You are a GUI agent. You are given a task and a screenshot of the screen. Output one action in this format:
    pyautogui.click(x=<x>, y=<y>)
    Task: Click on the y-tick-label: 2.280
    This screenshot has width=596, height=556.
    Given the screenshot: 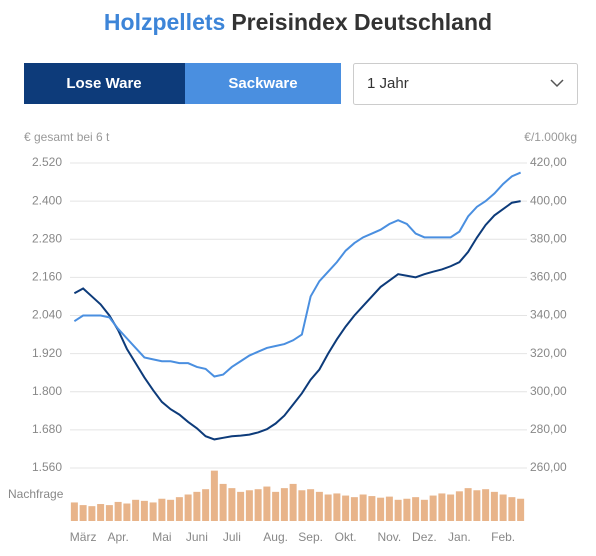 What is the action you would take?
    pyautogui.click(x=47, y=238)
    